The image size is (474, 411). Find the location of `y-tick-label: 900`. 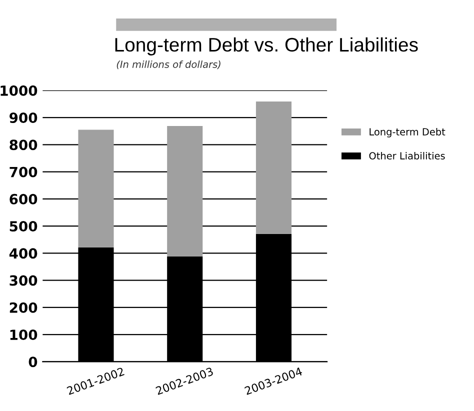

y-tick-label: 900 is located at coordinates (24, 118).